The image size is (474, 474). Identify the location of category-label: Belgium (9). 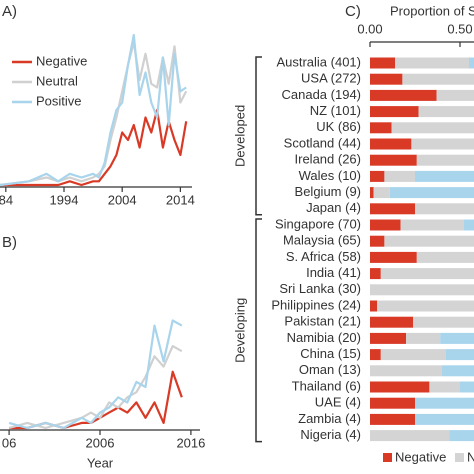
(328, 191).